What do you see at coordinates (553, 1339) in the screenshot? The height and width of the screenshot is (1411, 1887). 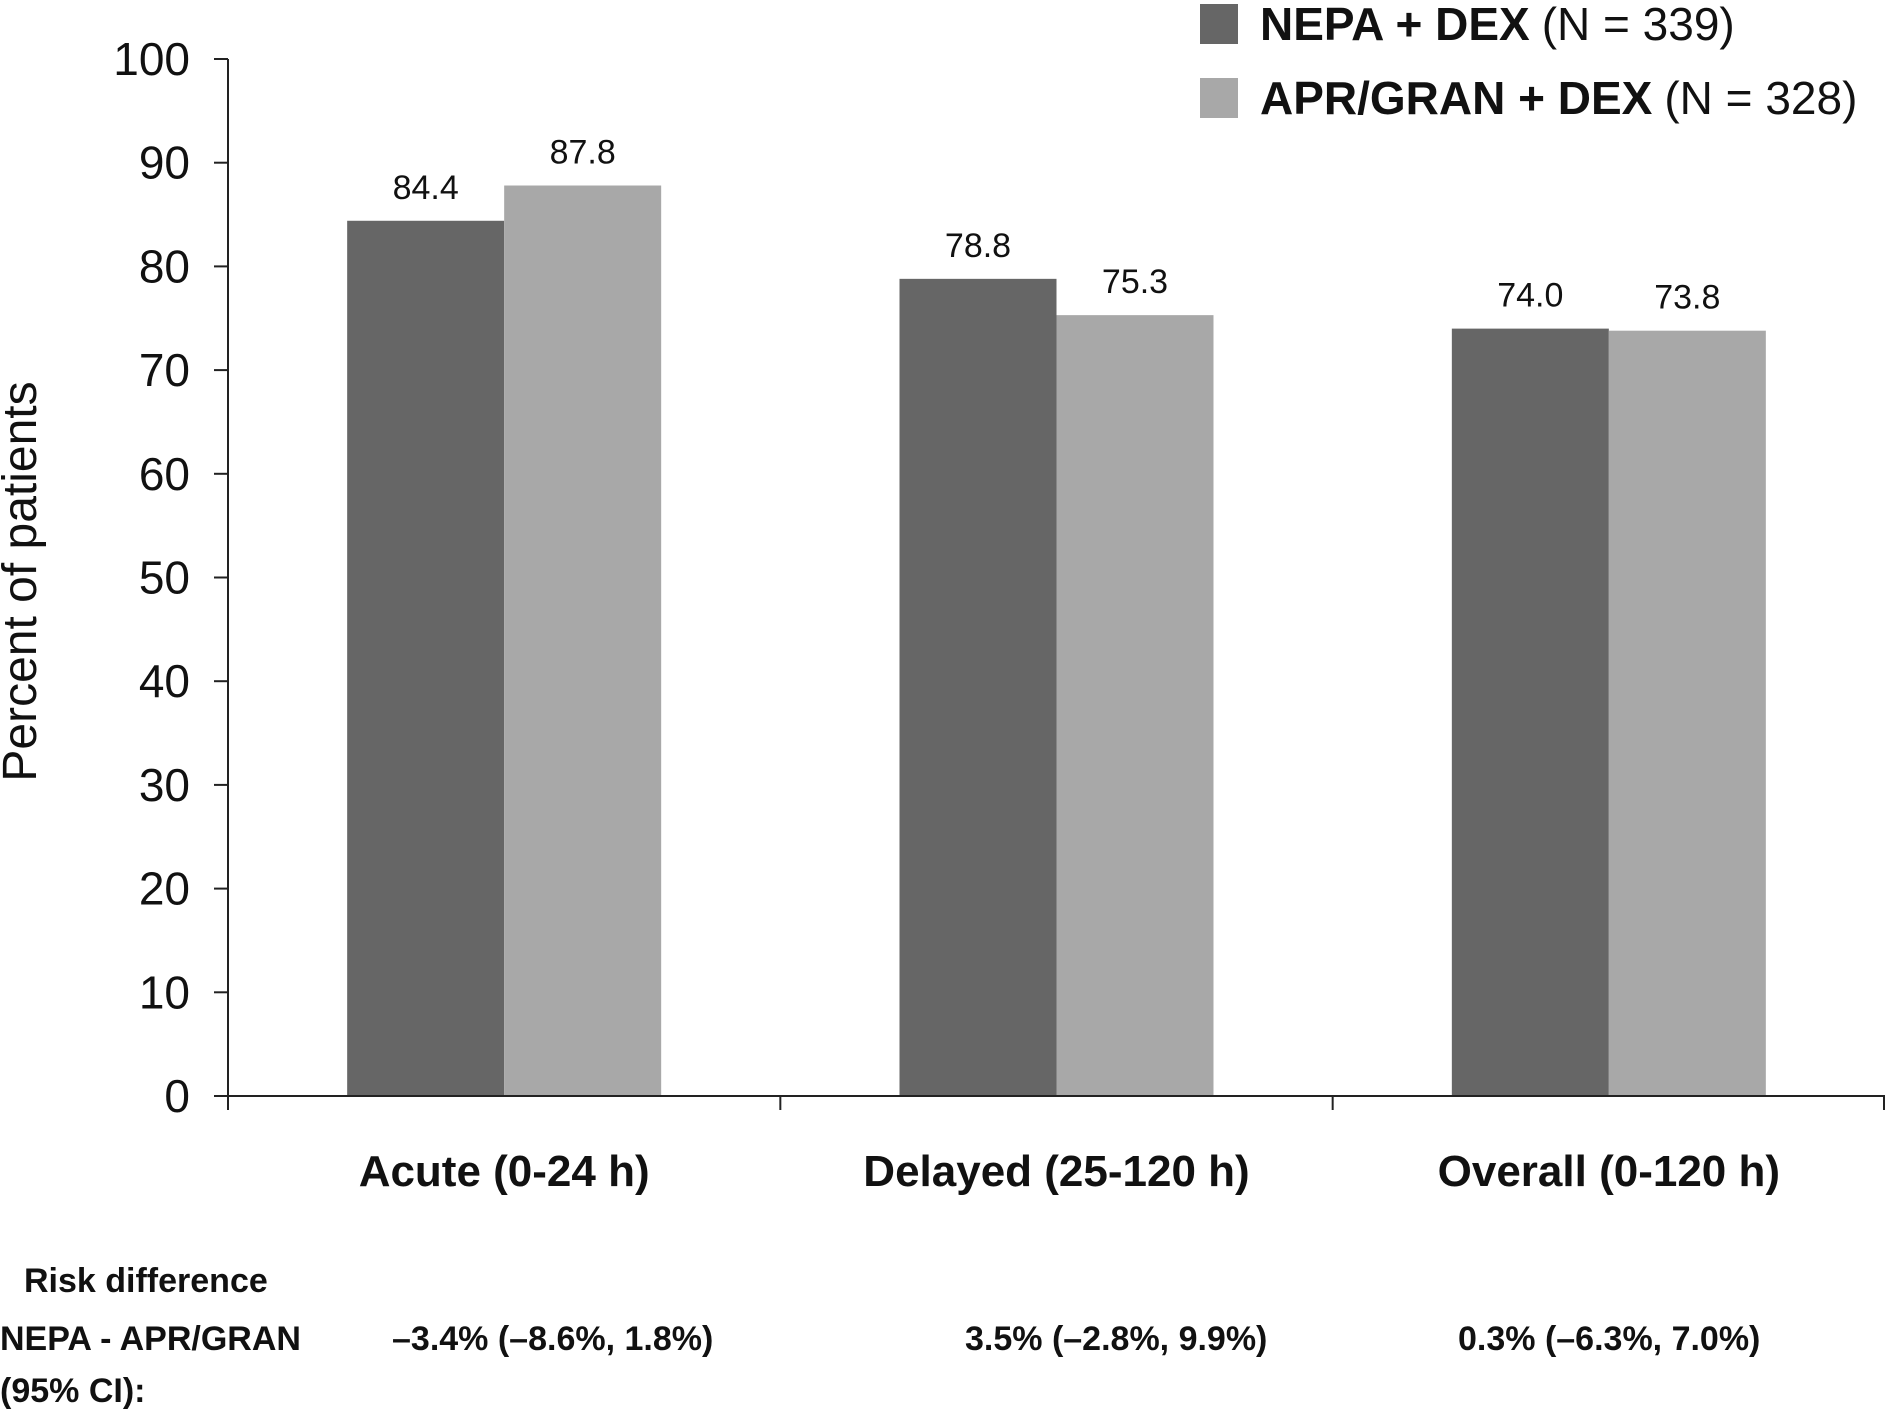 I see `risk-difference-acute: –3.4% (–8.6%, 1.8%)` at bounding box center [553, 1339].